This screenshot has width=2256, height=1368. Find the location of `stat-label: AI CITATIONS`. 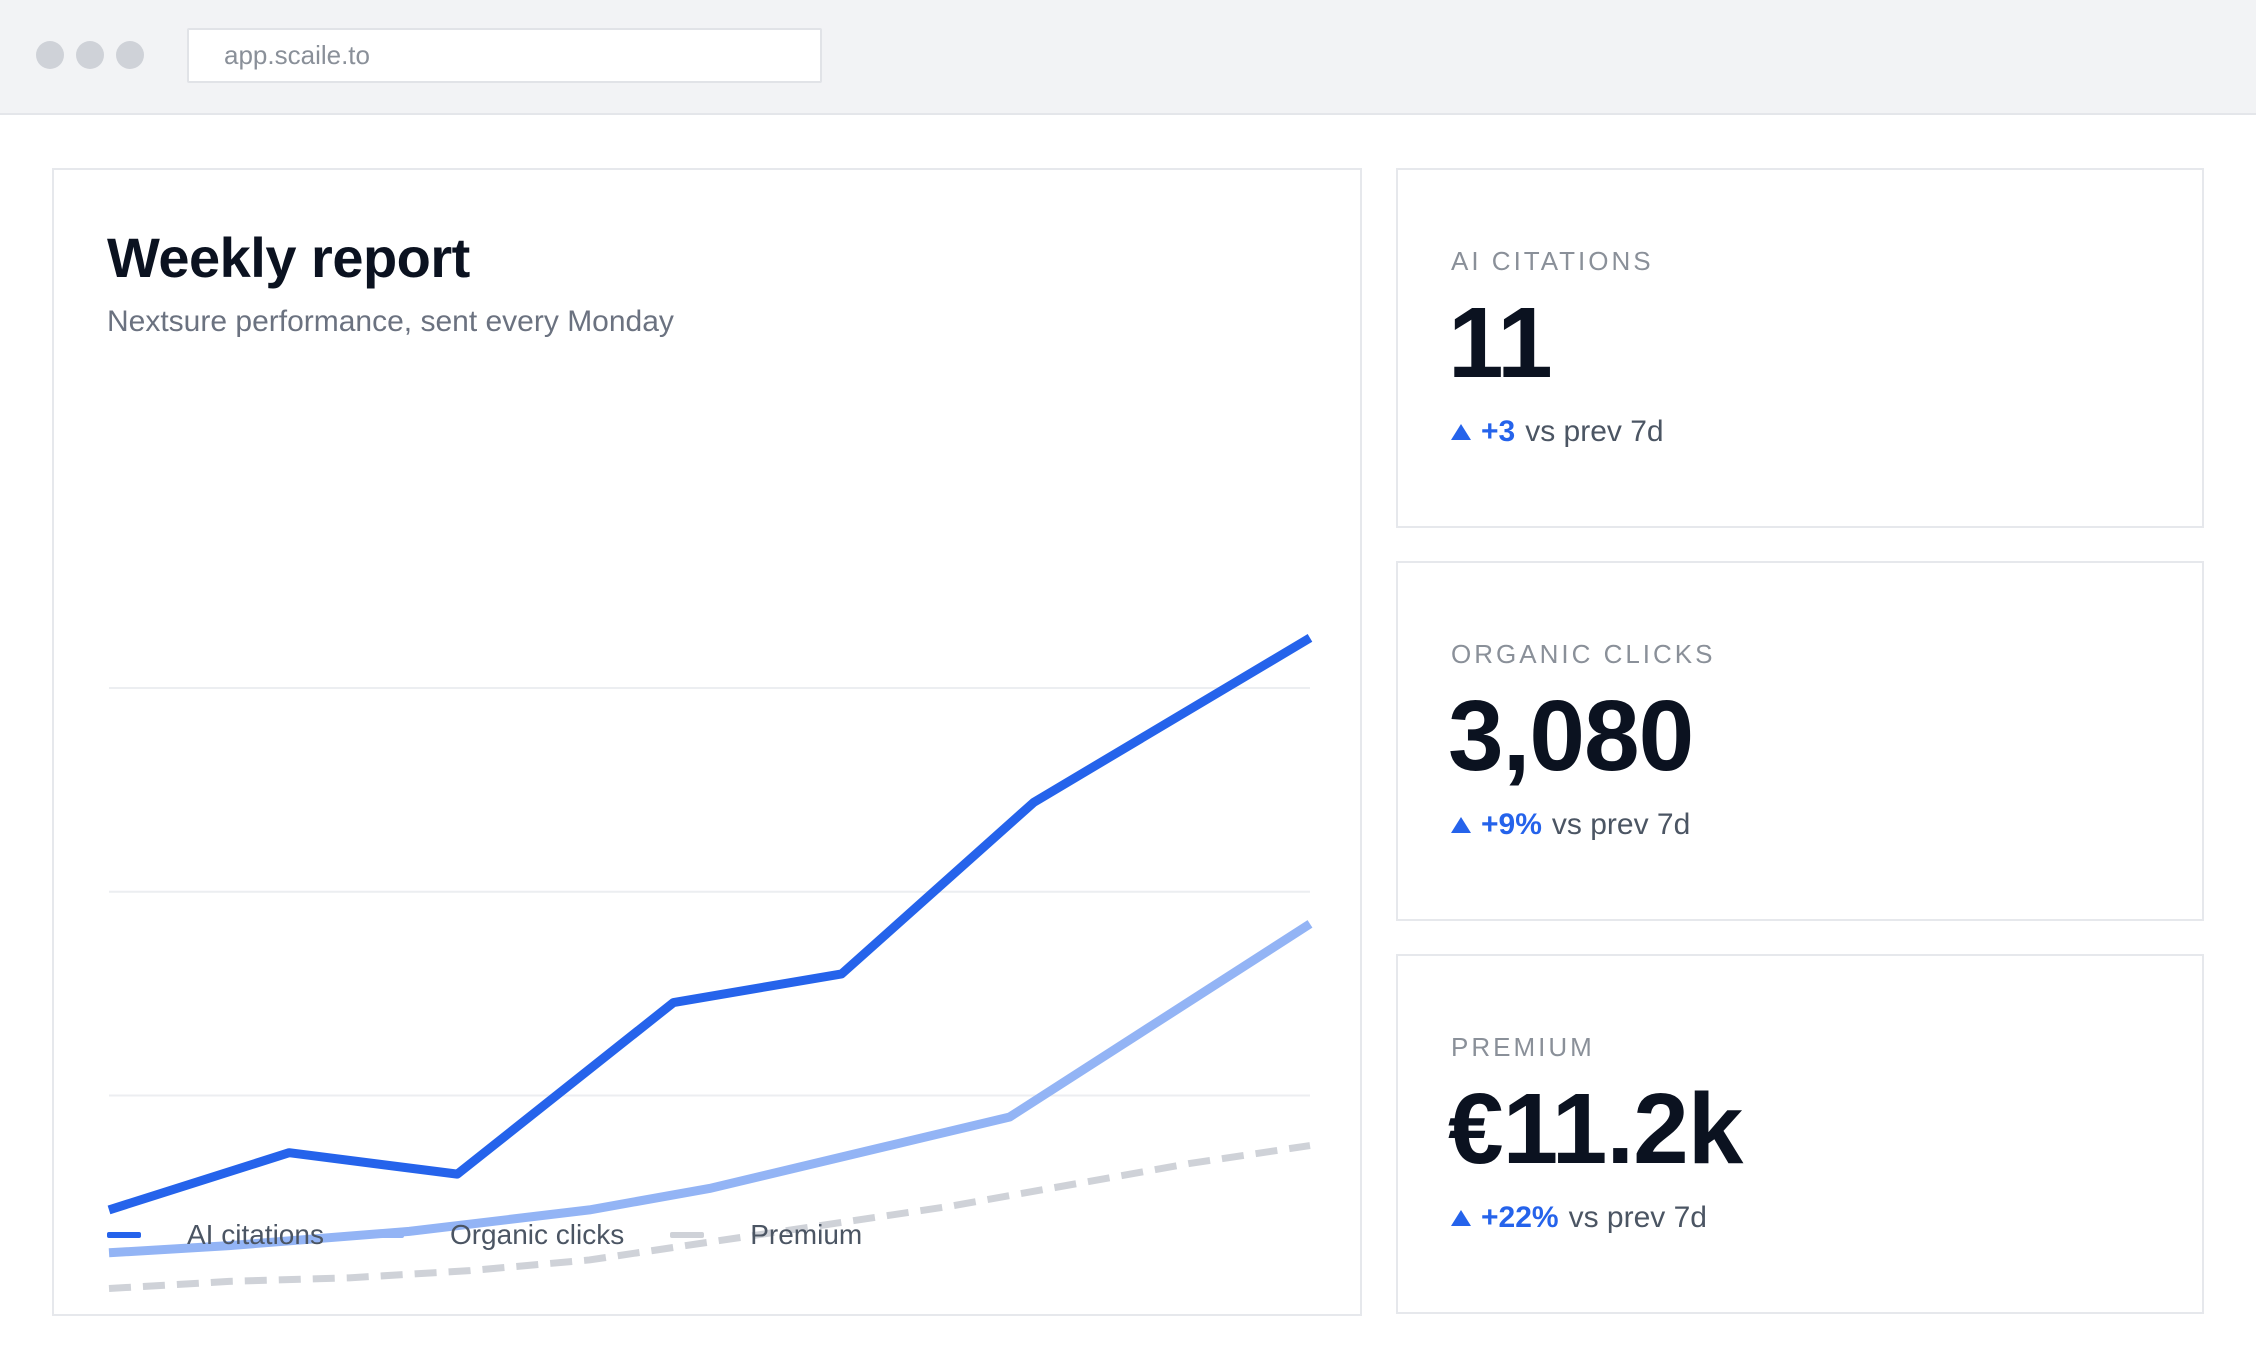

stat-label: AI CITATIONS is located at coordinates (1552, 261).